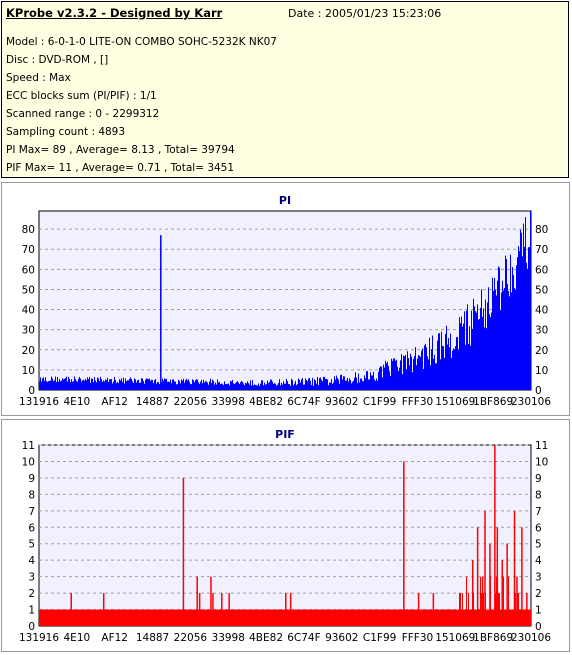  I want to click on y-tick-label-left: 70, so click(28, 250).